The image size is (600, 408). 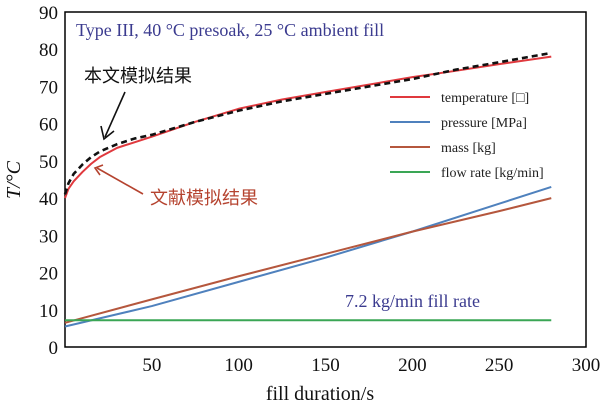 What do you see at coordinates (14, 179) in the screenshot?
I see `y-axis-title: T/°C` at bounding box center [14, 179].